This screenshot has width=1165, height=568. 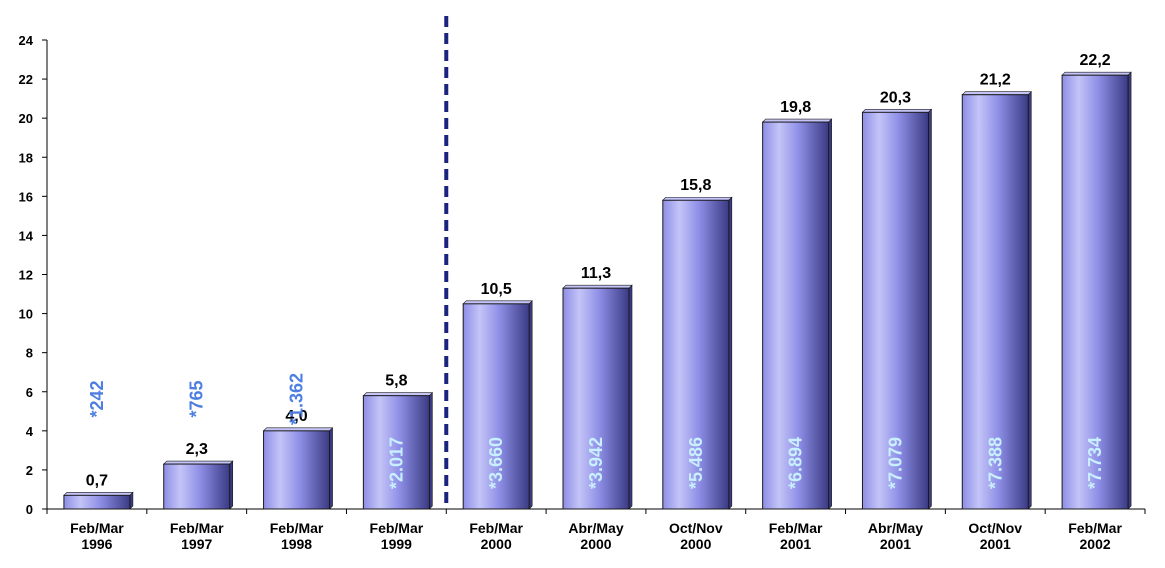 I want to click on x-category-label: 1999, so click(x=396, y=544).